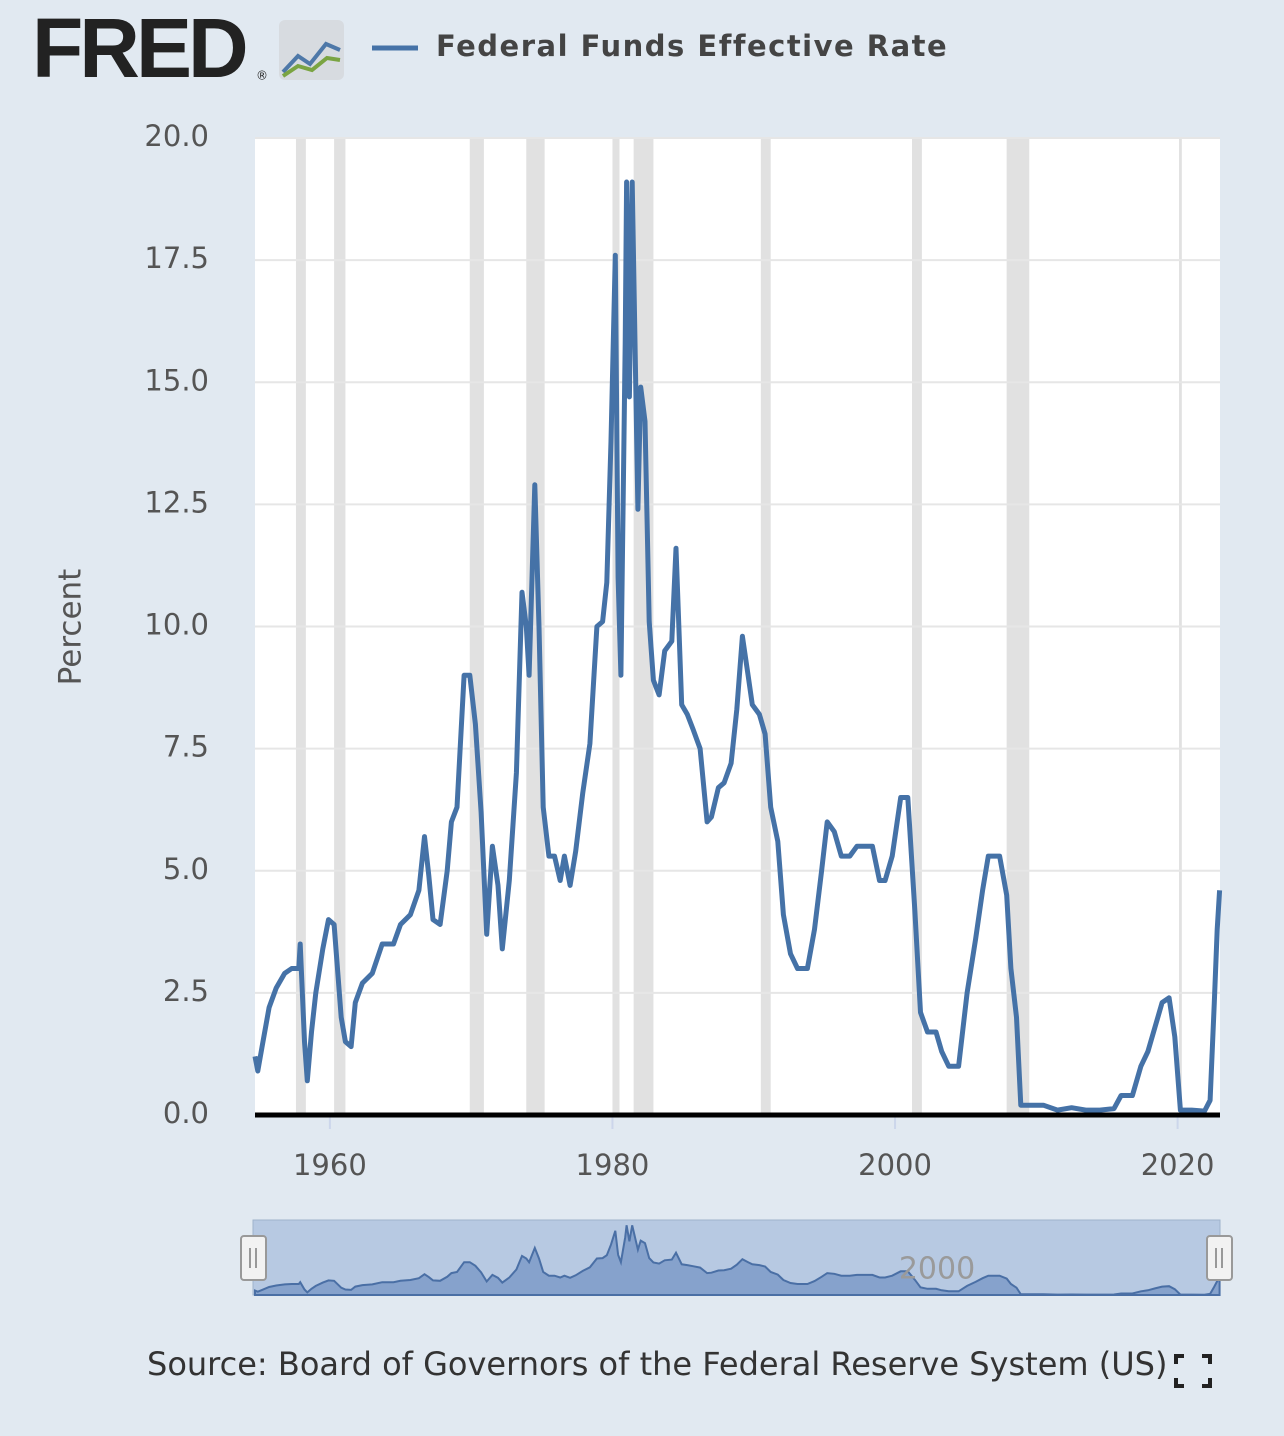 The height and width of the screenshot is (1436, 1284). Describe the element at coordinates (937, 1269) in the screenshot. I see `navigator-tick-label: 2000` at that location.